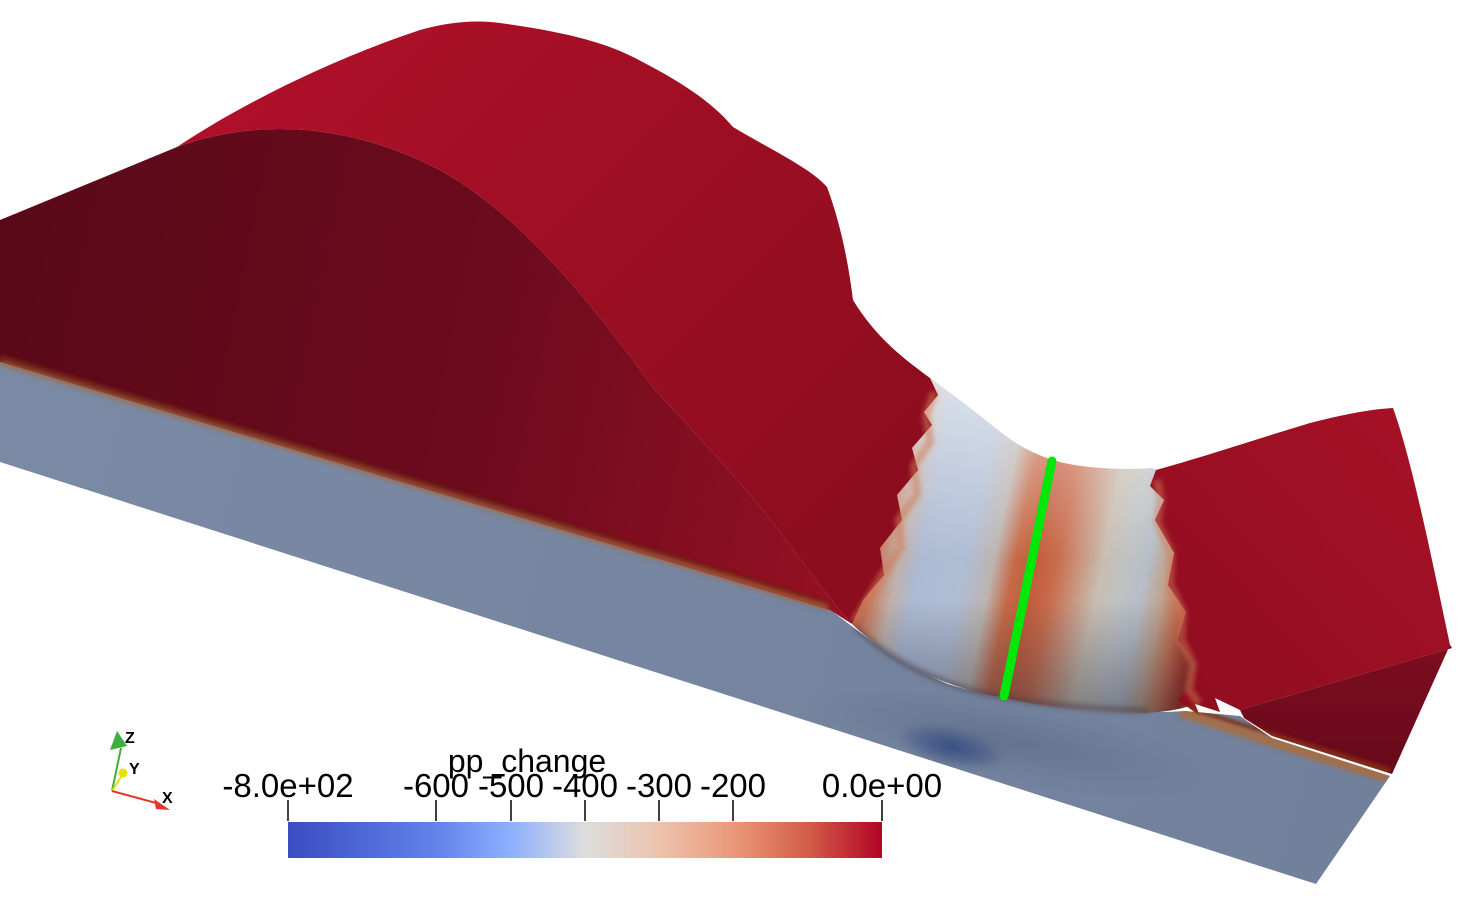  What do you see at coordinates (141, 770) in the screenshot?
I see `orientation-axes-widget: Z Y X` at bounding box center [141, 770].